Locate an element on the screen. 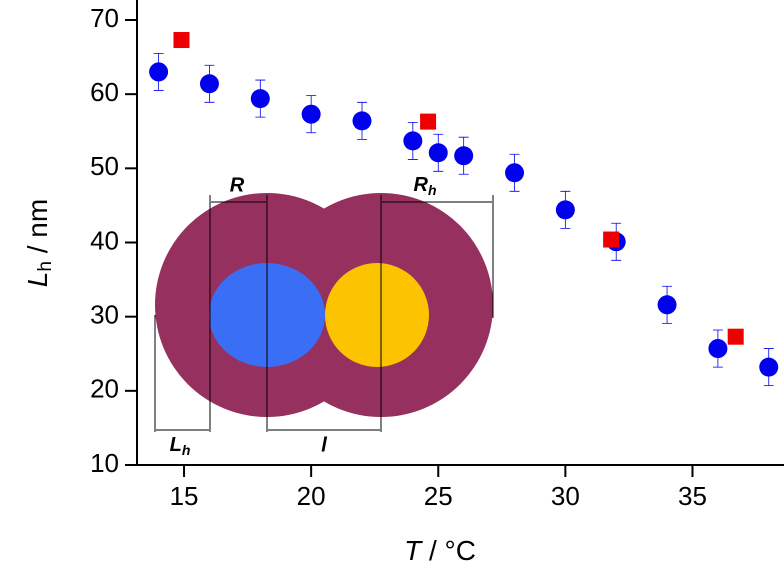 Image resolution: width=784 pixels, height=578 pixels. y-tick-label: 50 is located at coordinates (104, 166).